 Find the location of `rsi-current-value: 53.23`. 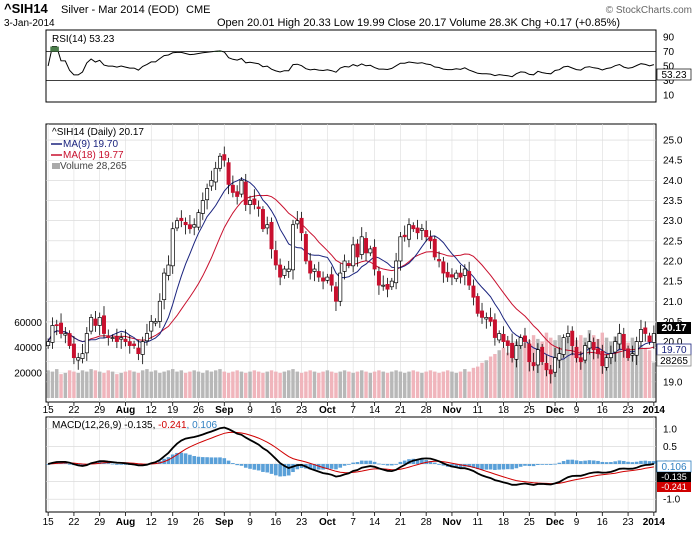

rsi-current-value: 53.23 is located at coordinates (673, 75).